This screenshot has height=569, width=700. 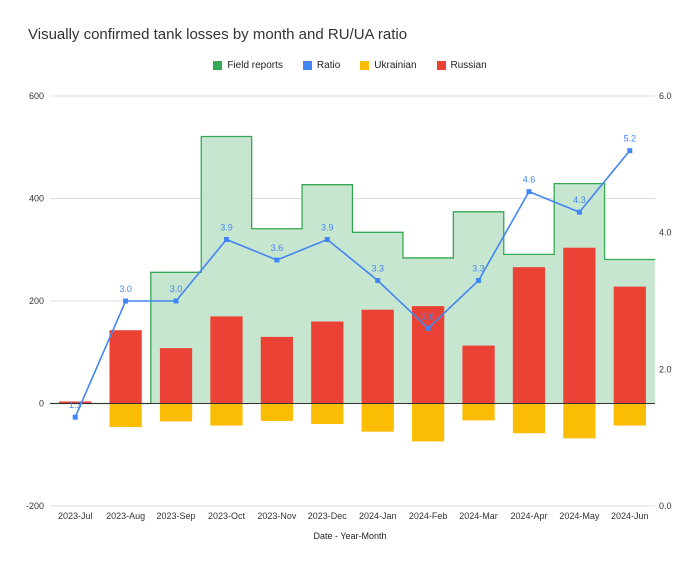 I want to click on legend-label-field-reports: Field reports, so click(x=255, y=65).